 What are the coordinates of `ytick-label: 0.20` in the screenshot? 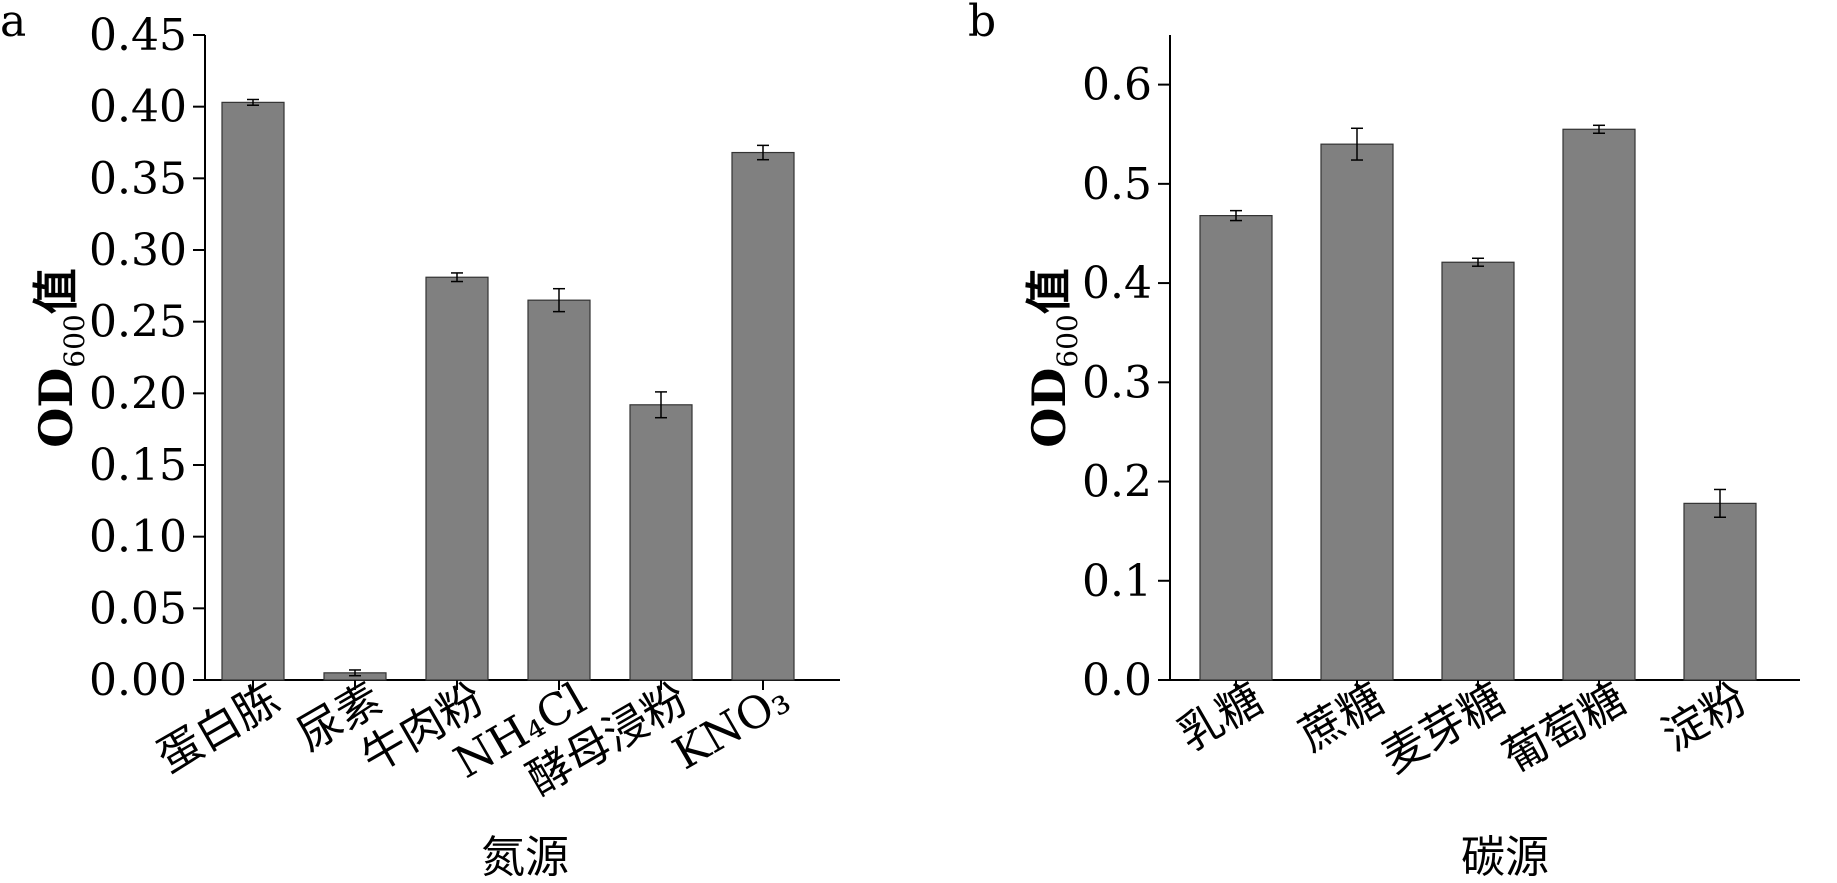 It's located at (138, 393).